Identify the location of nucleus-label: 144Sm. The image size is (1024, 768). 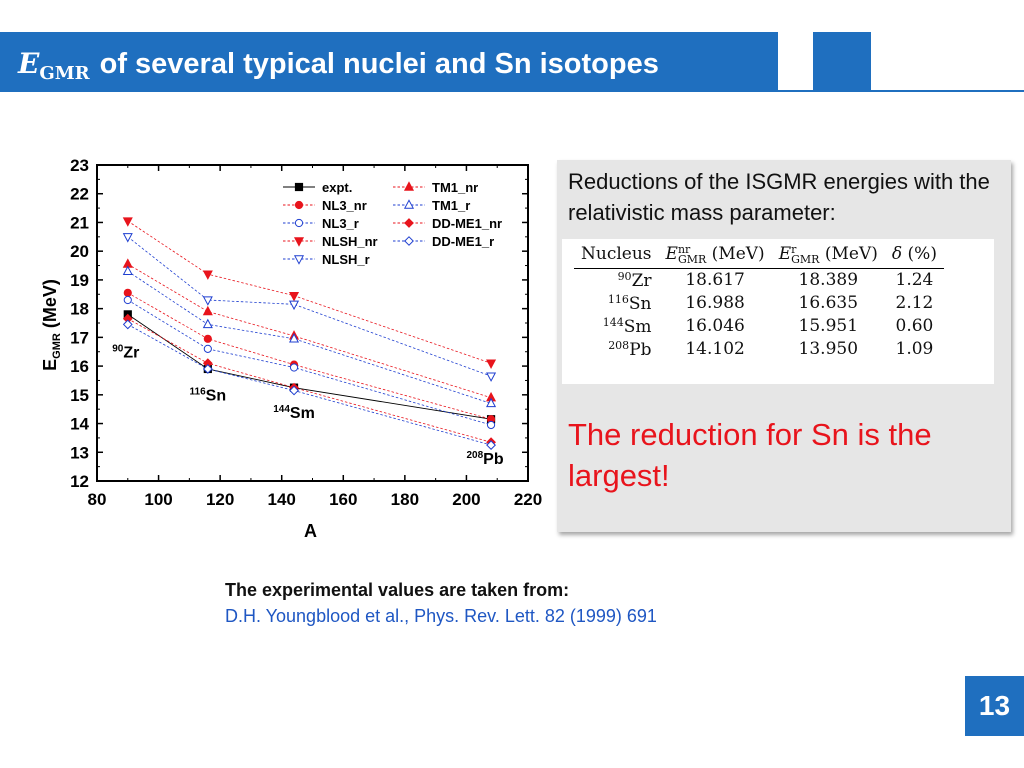
(294, 413).